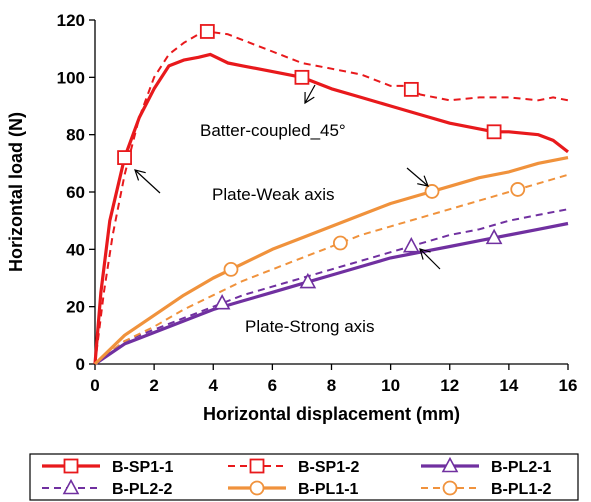 The width and height of the screenshot is (591, 502). What do you see at coordinates (71, 20) in the screenshot?
I see `y-tick-label: 120` at bounding box center [71, 20].